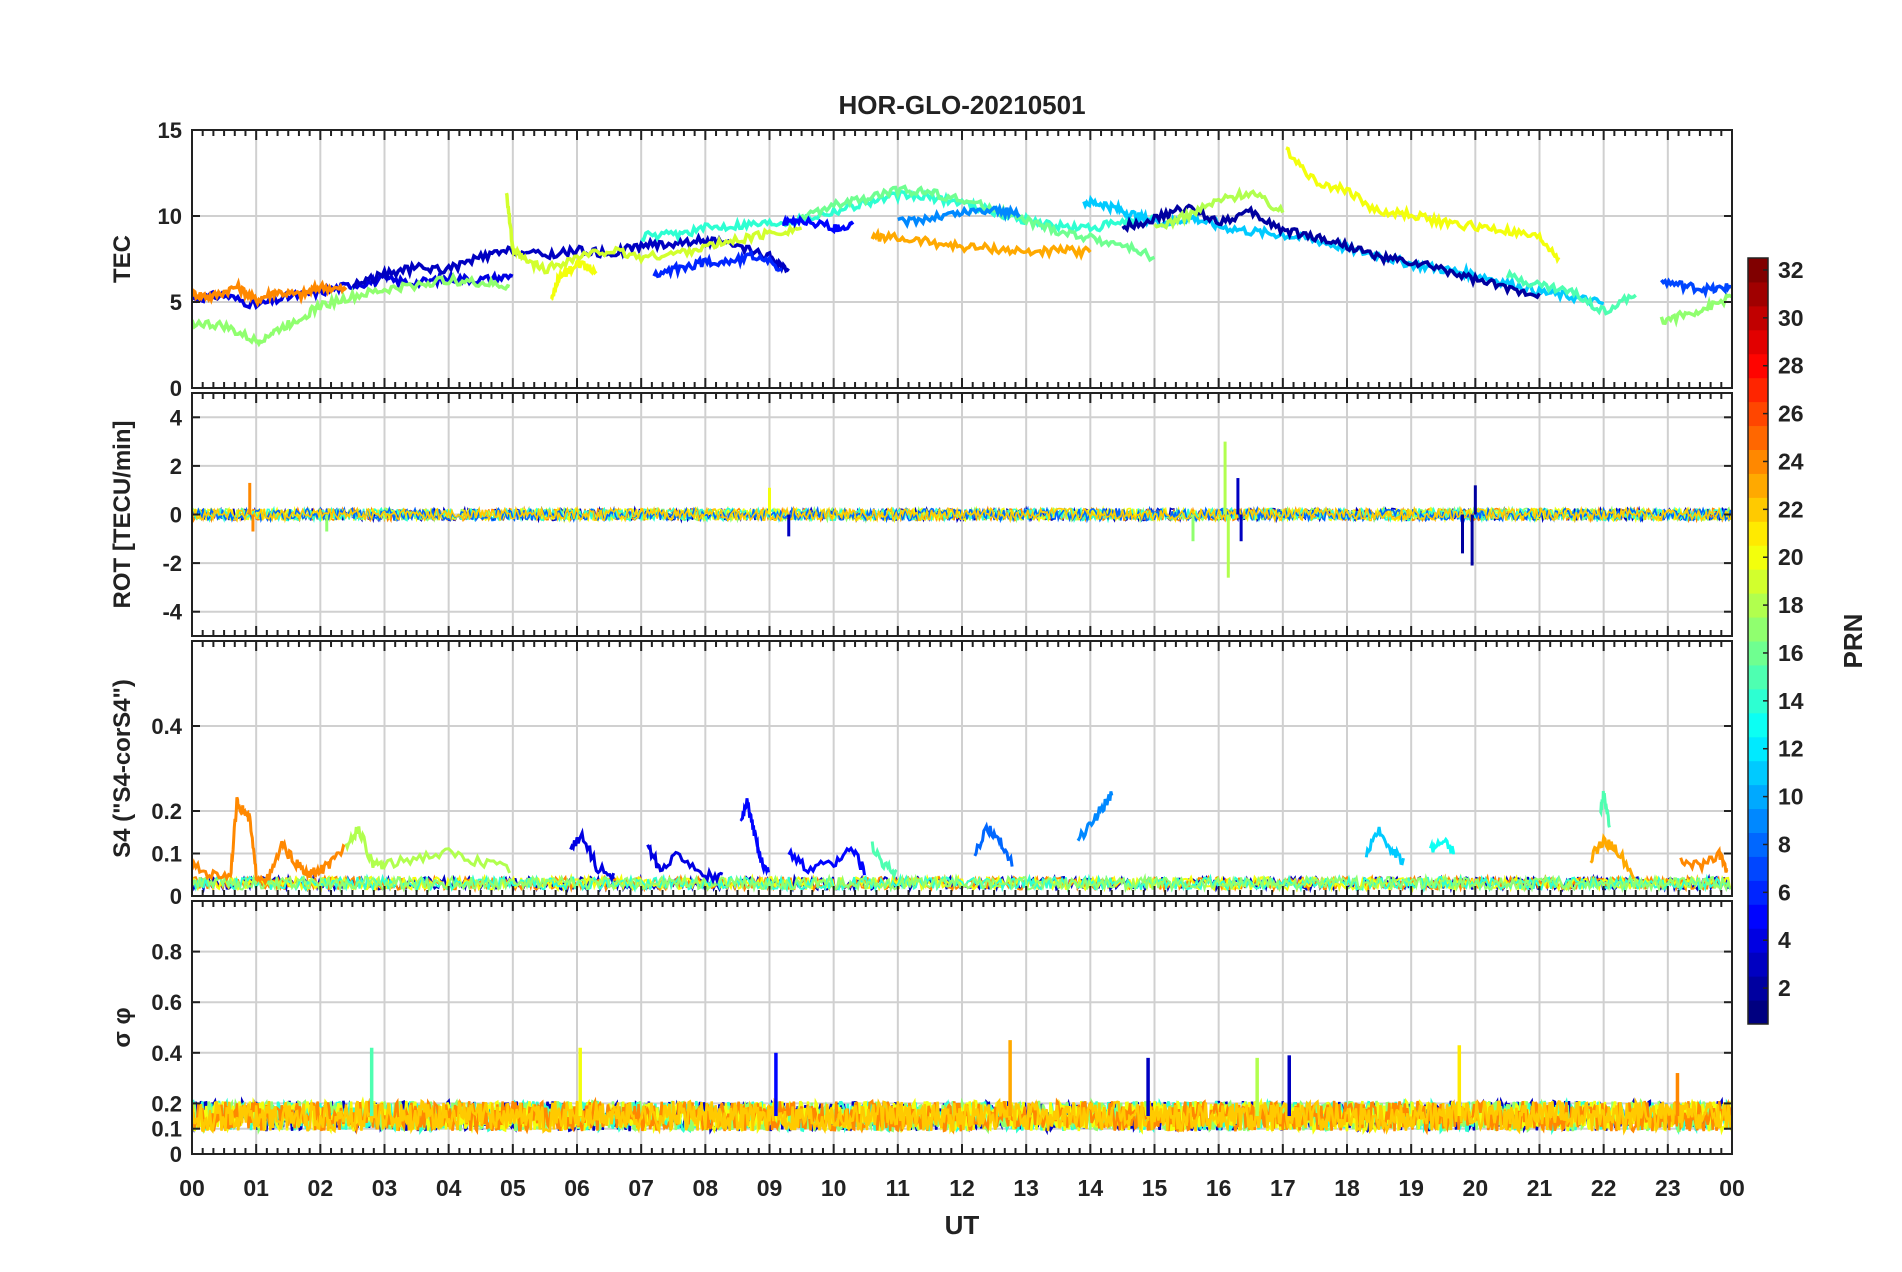 Image resolution: width=1902 pixels, height=1272 pixels. What do you see at coordinates (1791, 605) in the screenshot?
I see `colorbar-tick-label: 18` at bounding box center [1791, 605].